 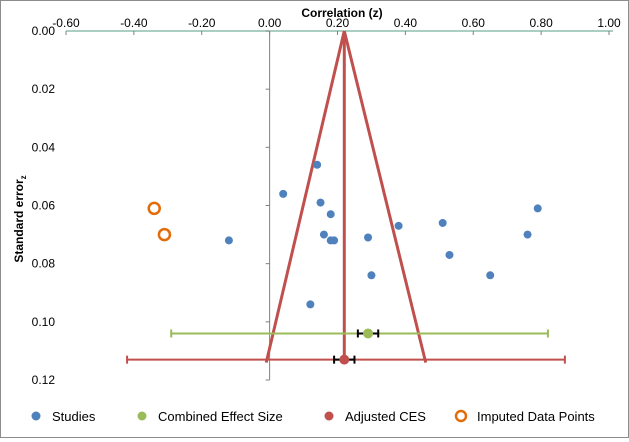 What do you see at coordinates (44, 147) in the screenshot?
I see `y-tick-label: 0.04` at bounding box center [44, 147].